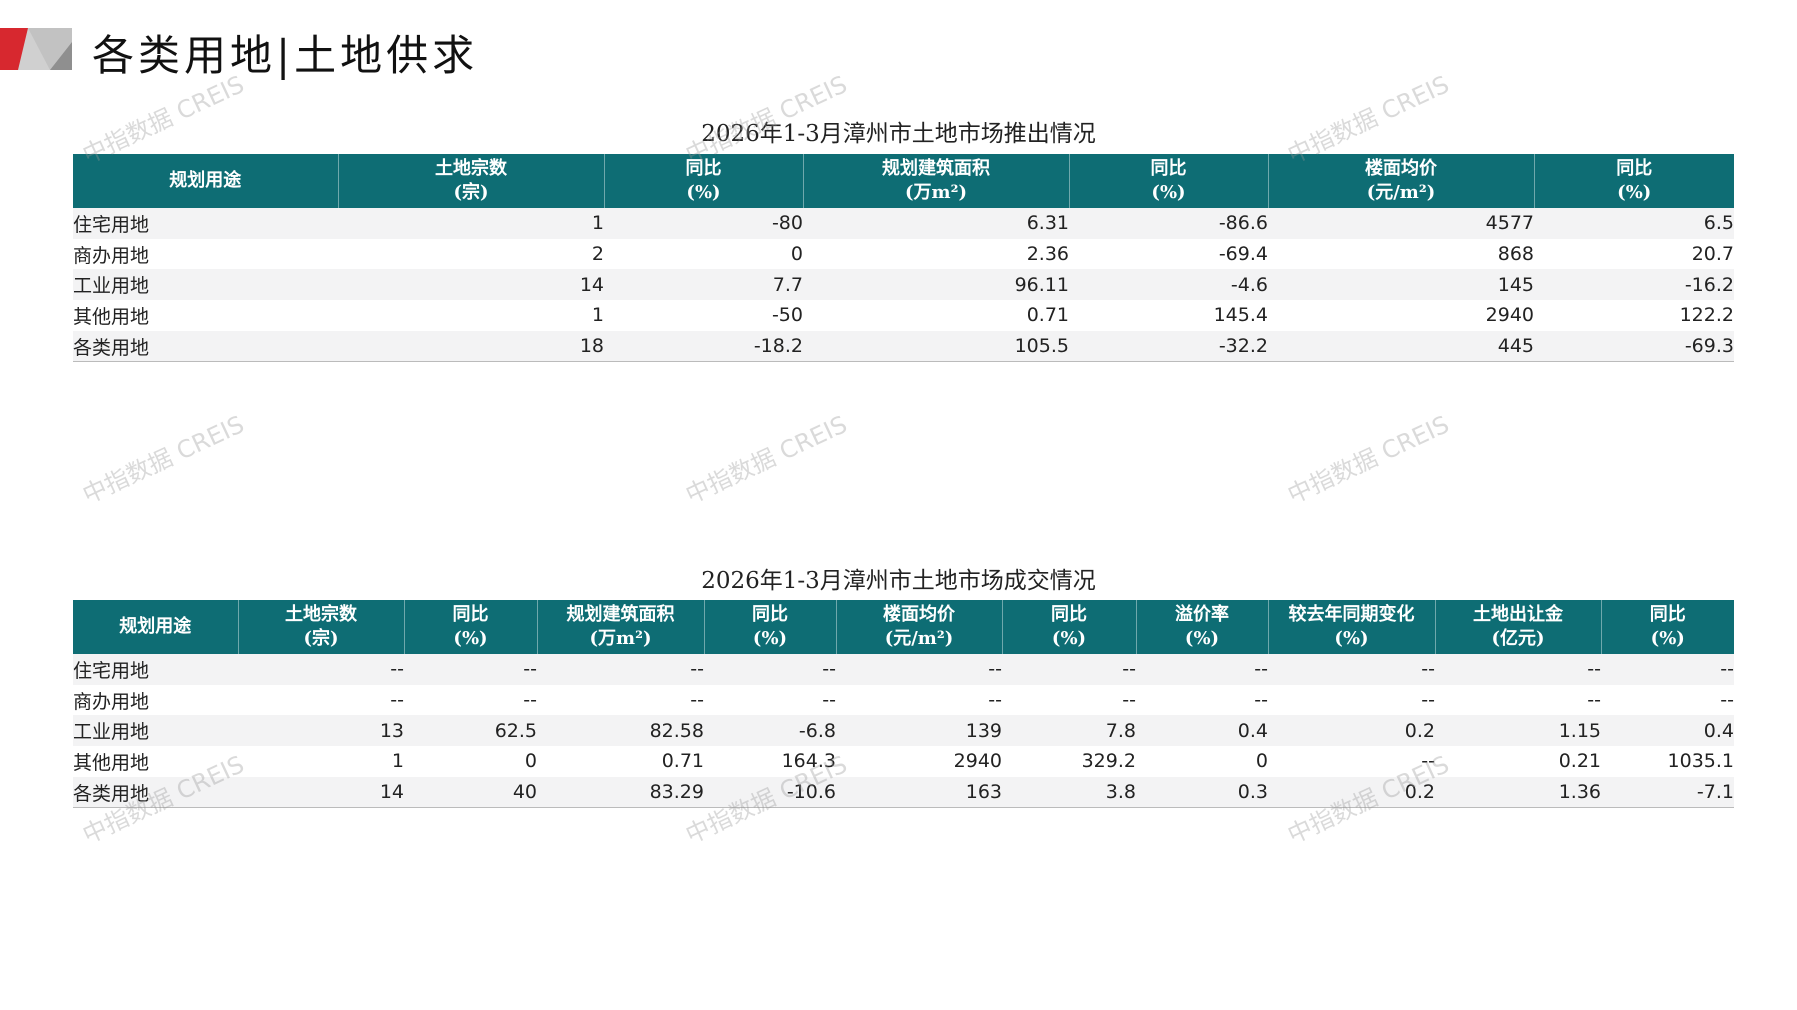 Image resolution: width=1797 pixels, height=1010 pixels. What do you see at coordinates (470, 792) in the screenshot?
I see `table-cell: 40` at bounding box center [470, 792].